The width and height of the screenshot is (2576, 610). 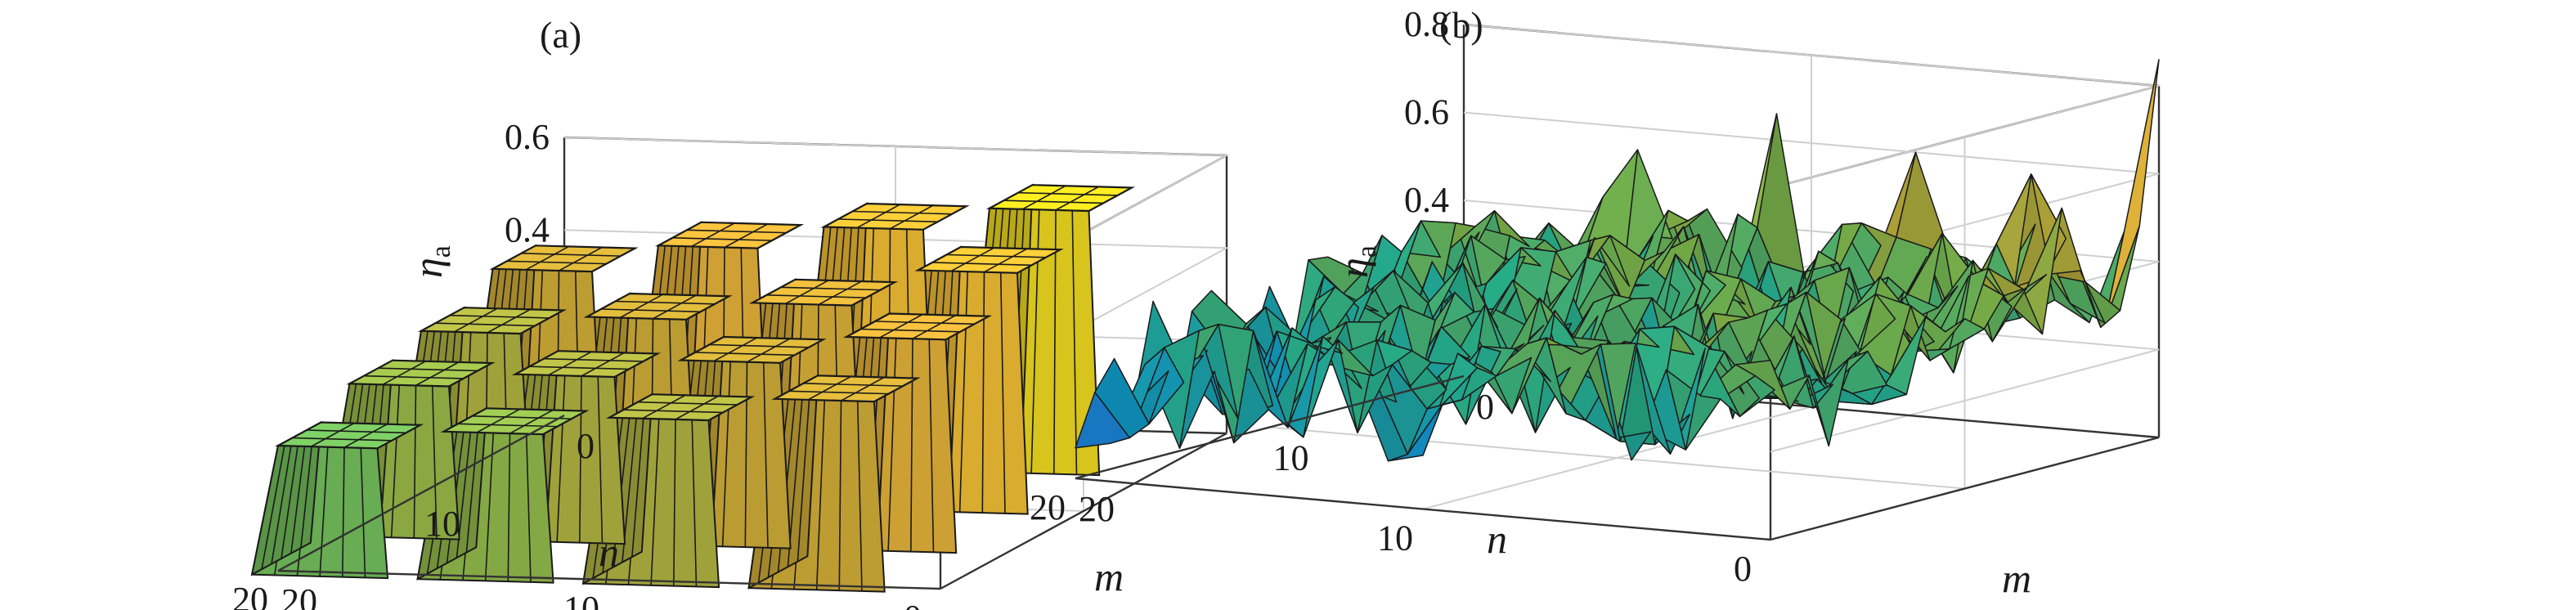 I want to click on floor-gridline, so click(x=1617, y=458).